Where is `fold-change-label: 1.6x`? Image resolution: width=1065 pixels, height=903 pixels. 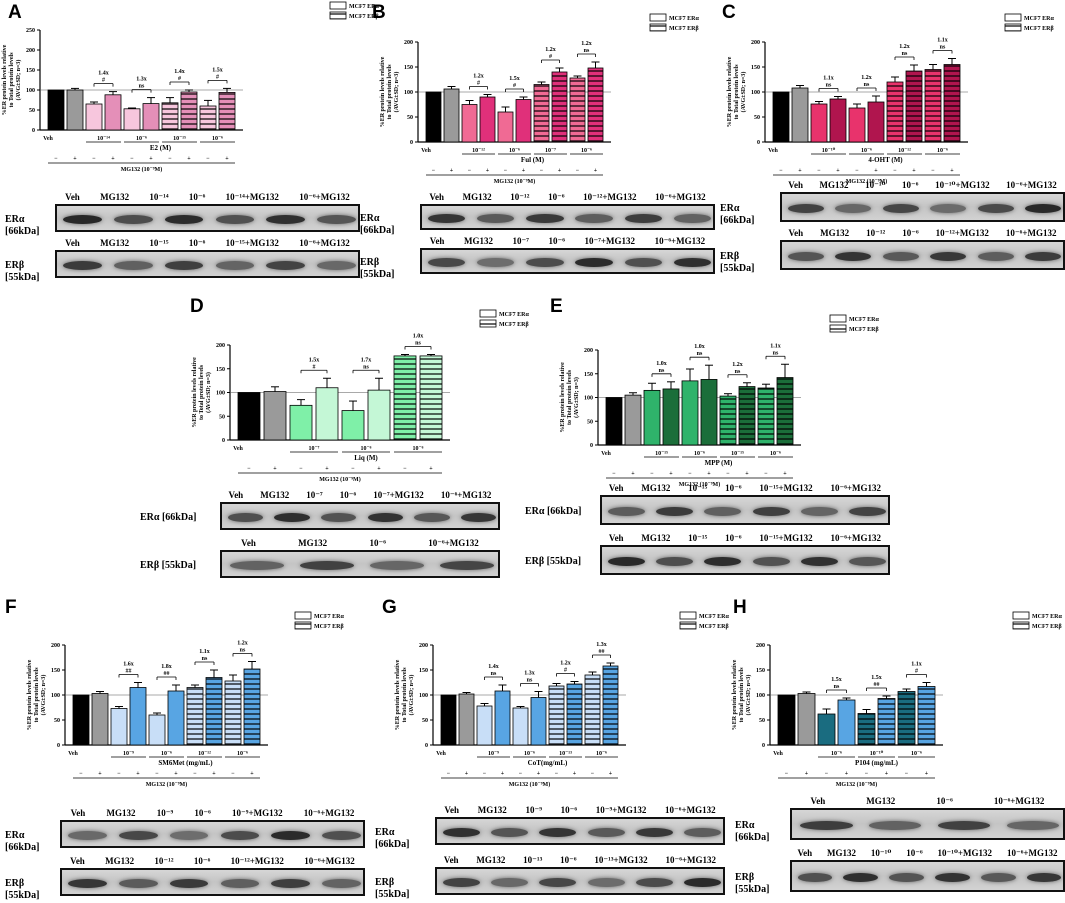 fold-change-label: 1.6x is located at coordinates (128, 665).